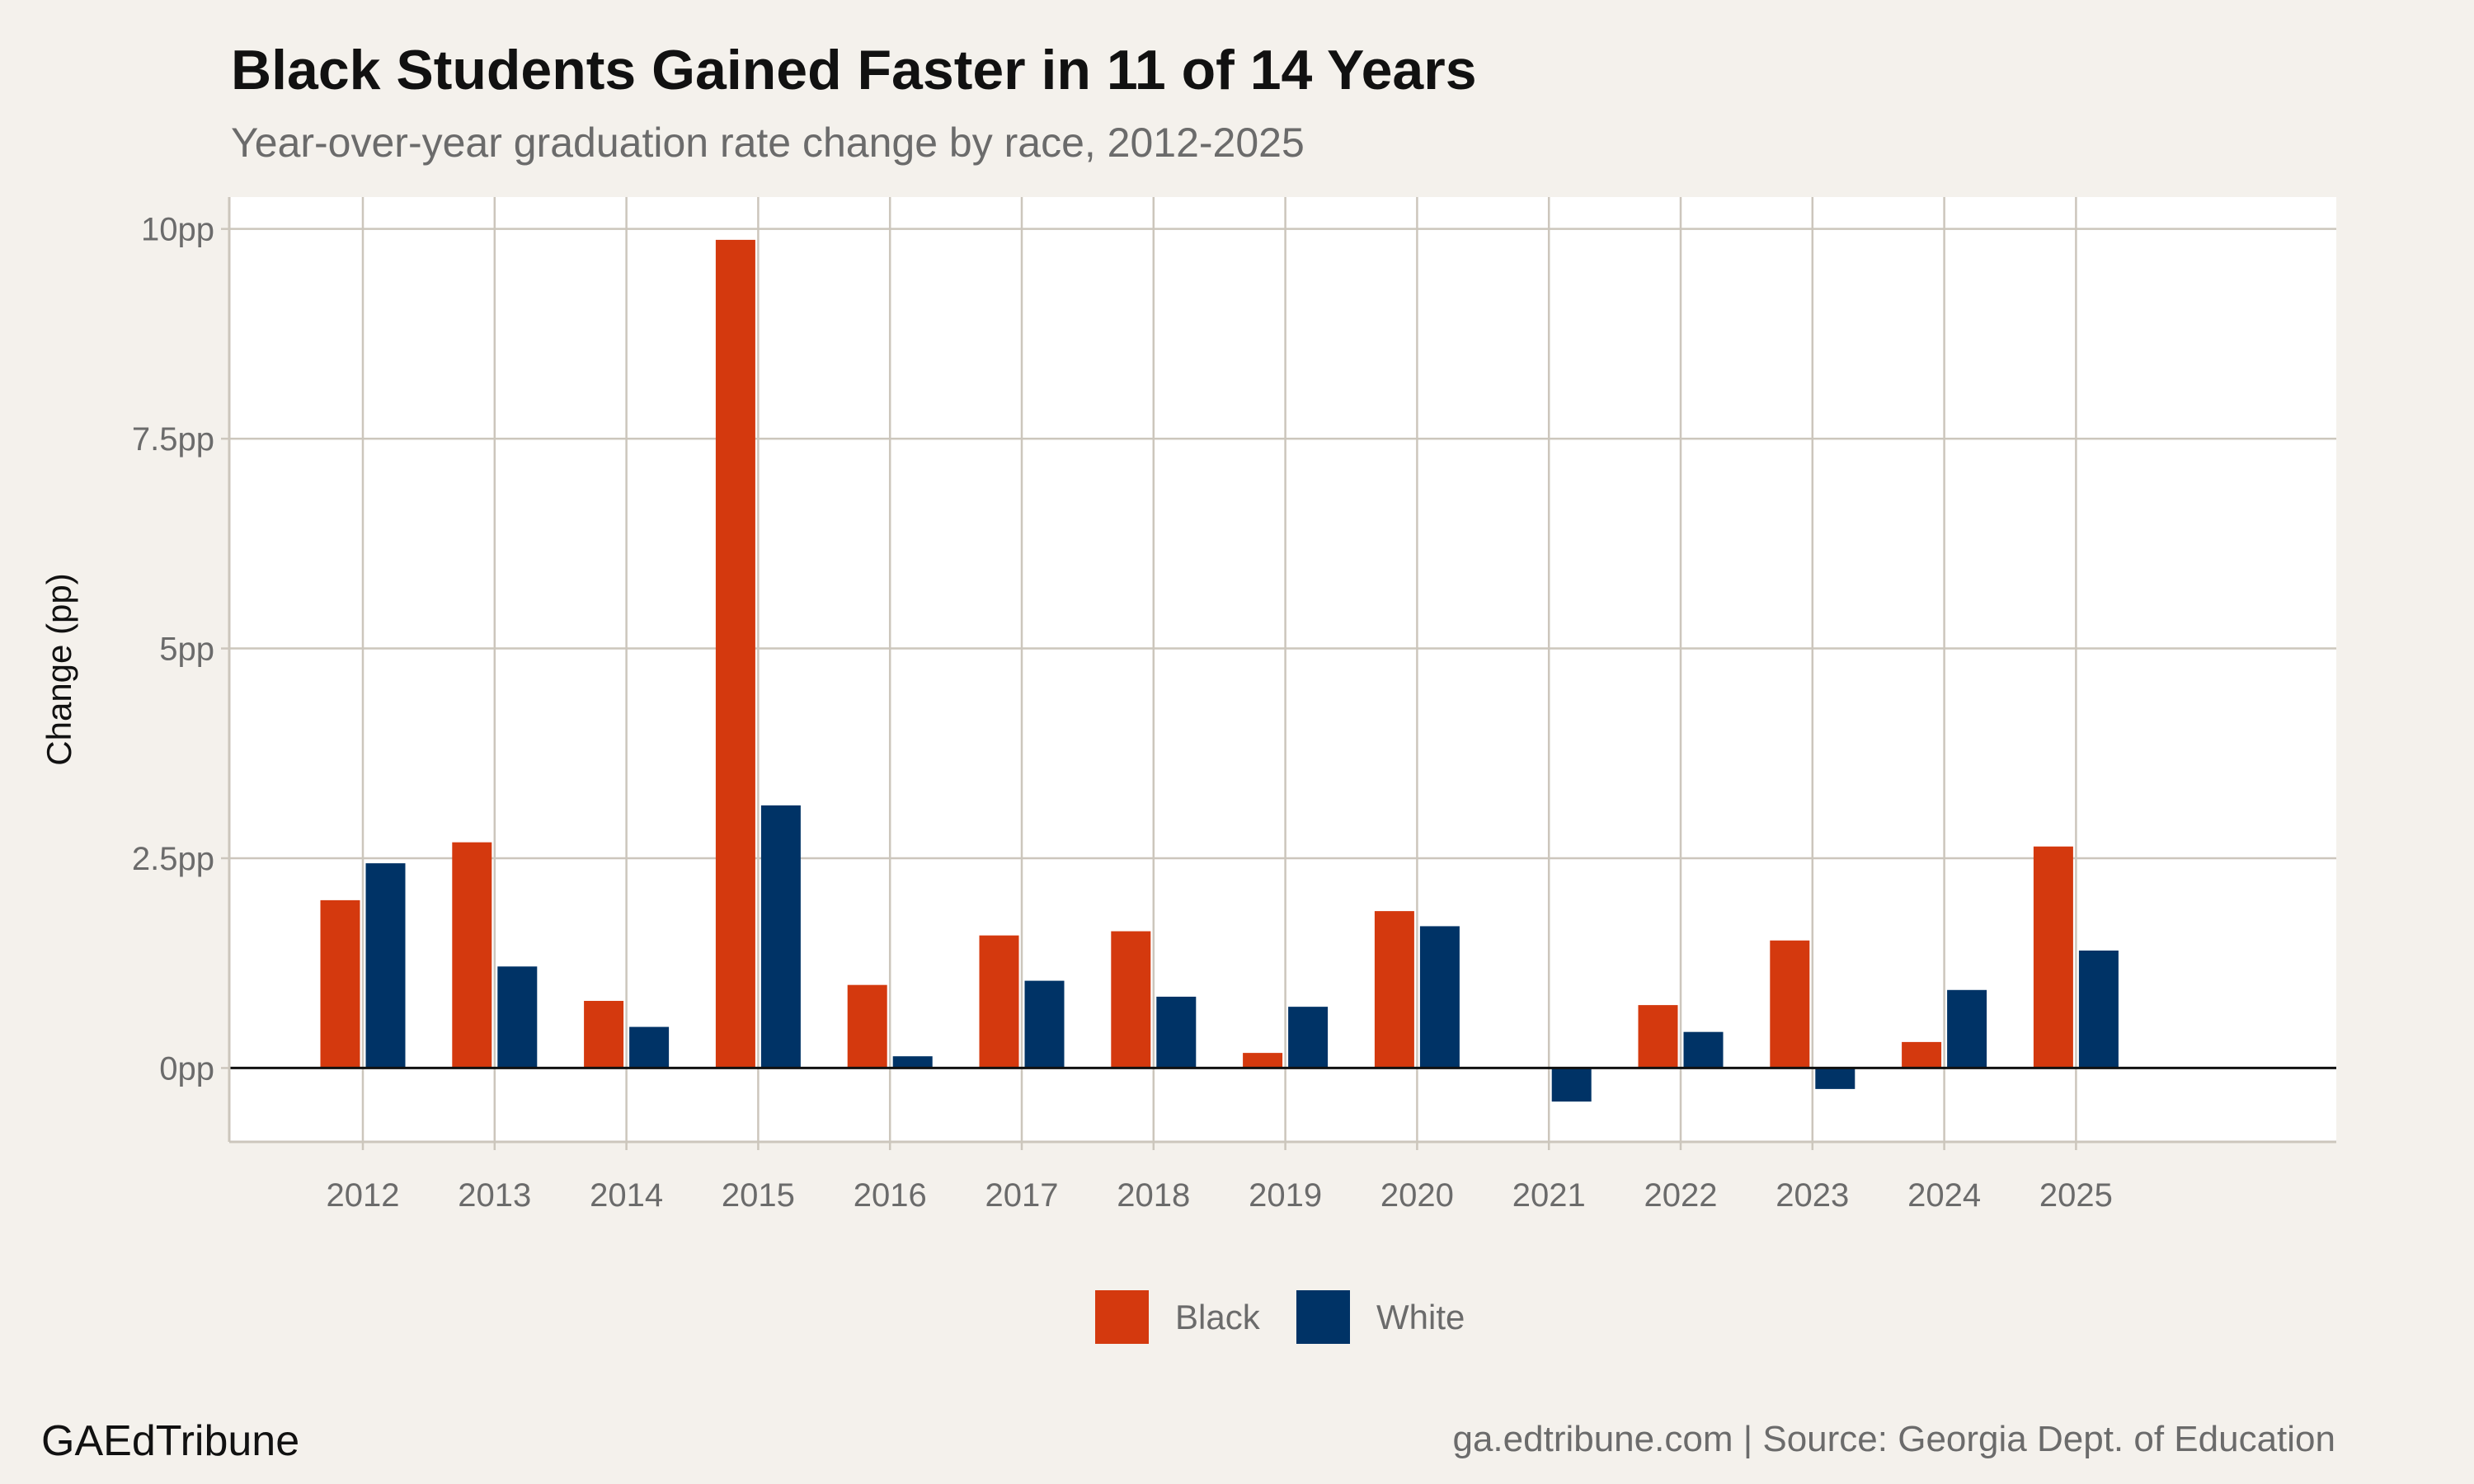 The height and width of the screenshot is (1484, 2474). I want to click on bar-white-2024, so click(1967, 1028).